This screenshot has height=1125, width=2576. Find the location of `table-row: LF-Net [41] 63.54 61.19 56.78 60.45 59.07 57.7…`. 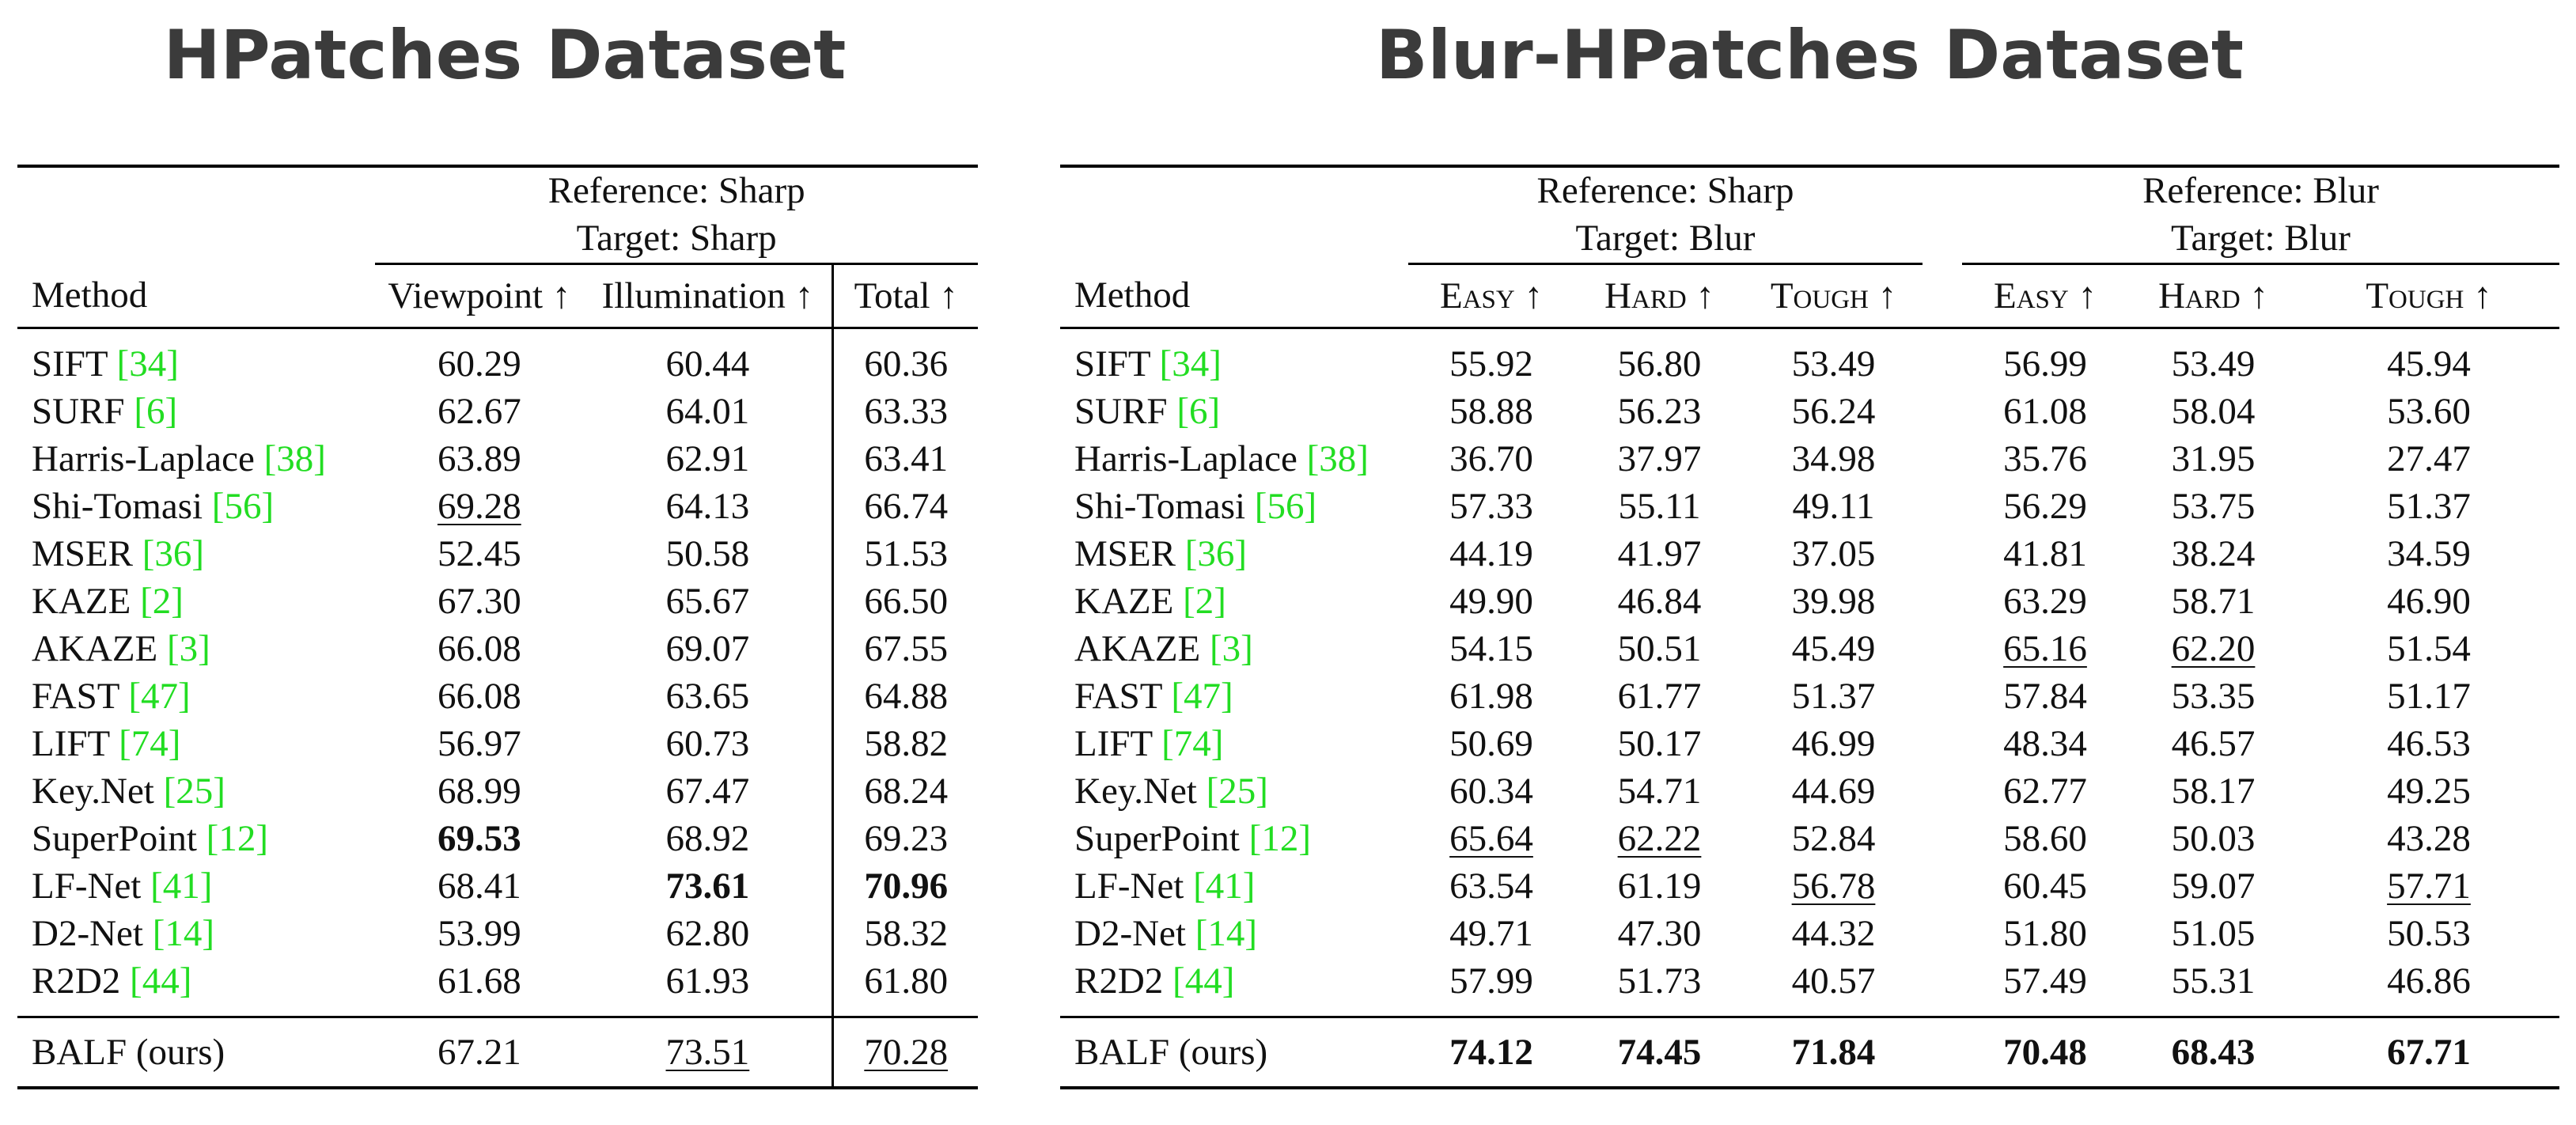

table-row: LF-Net [41] 63.54 61.19 56.78 60.45 59.07 57.7… is located at coordinates (1809, 886).